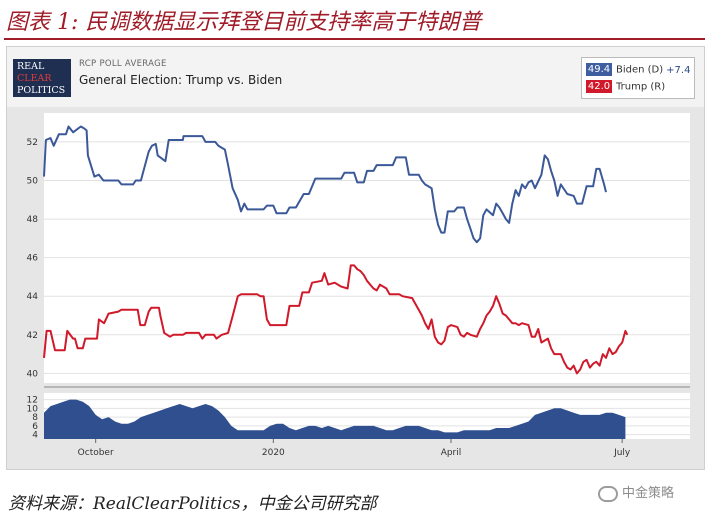  Describe the element at coordinates (451, 453) in the screenshot. I see `x-tick-label: April` at that location.